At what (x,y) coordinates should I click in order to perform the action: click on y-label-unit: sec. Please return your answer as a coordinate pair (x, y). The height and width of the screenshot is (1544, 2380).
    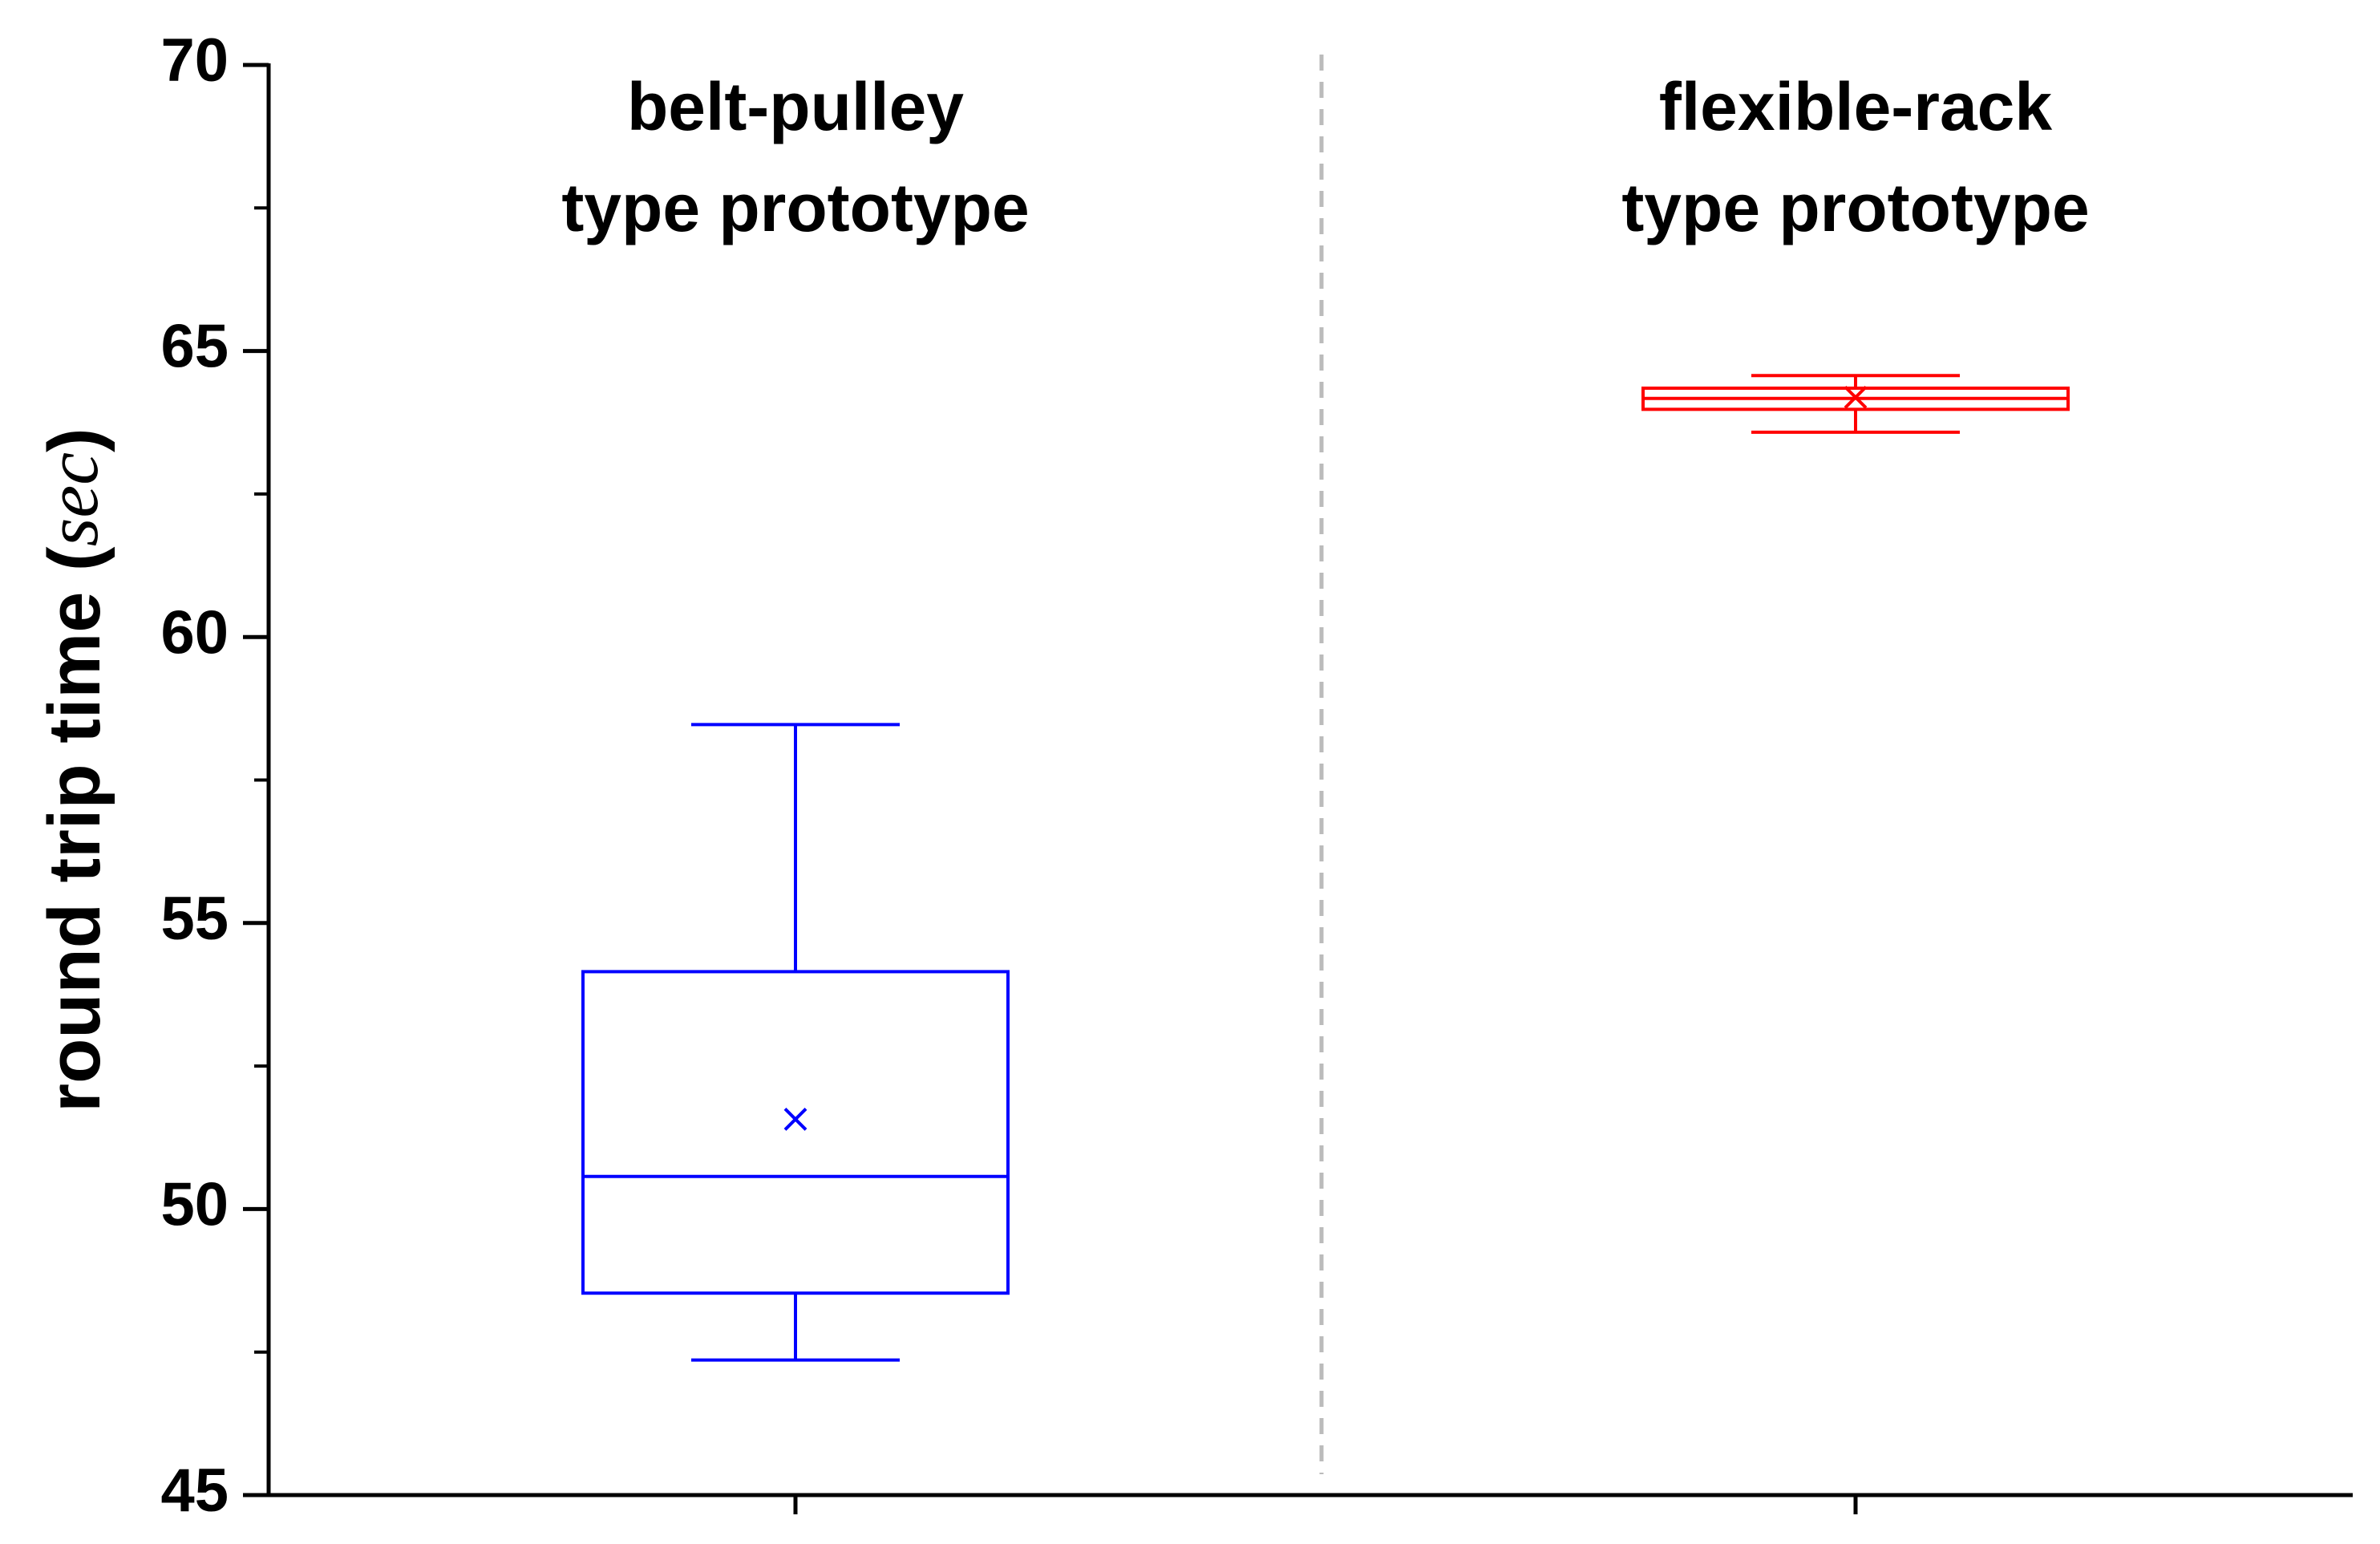
    Looking at the image, I should click on (72, 499).